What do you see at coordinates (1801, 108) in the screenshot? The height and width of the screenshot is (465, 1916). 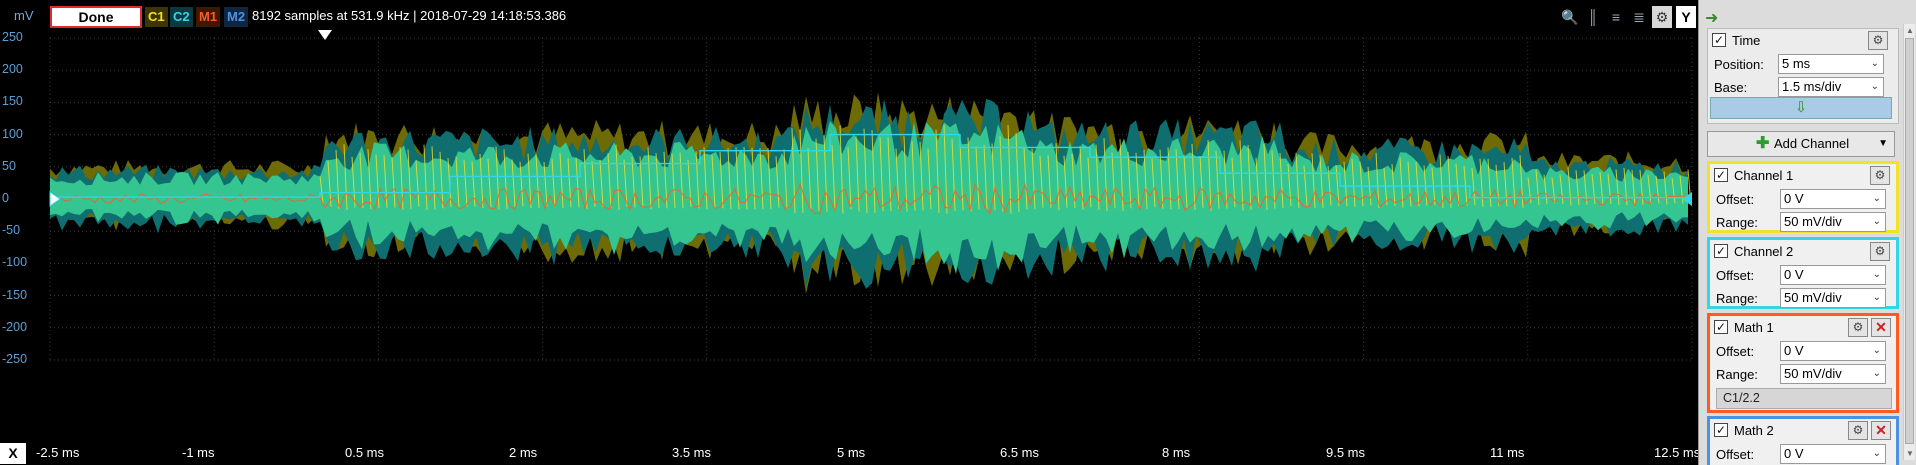 I see `time-collapse-bar: ⇩` at bounding box center [1801, 108].